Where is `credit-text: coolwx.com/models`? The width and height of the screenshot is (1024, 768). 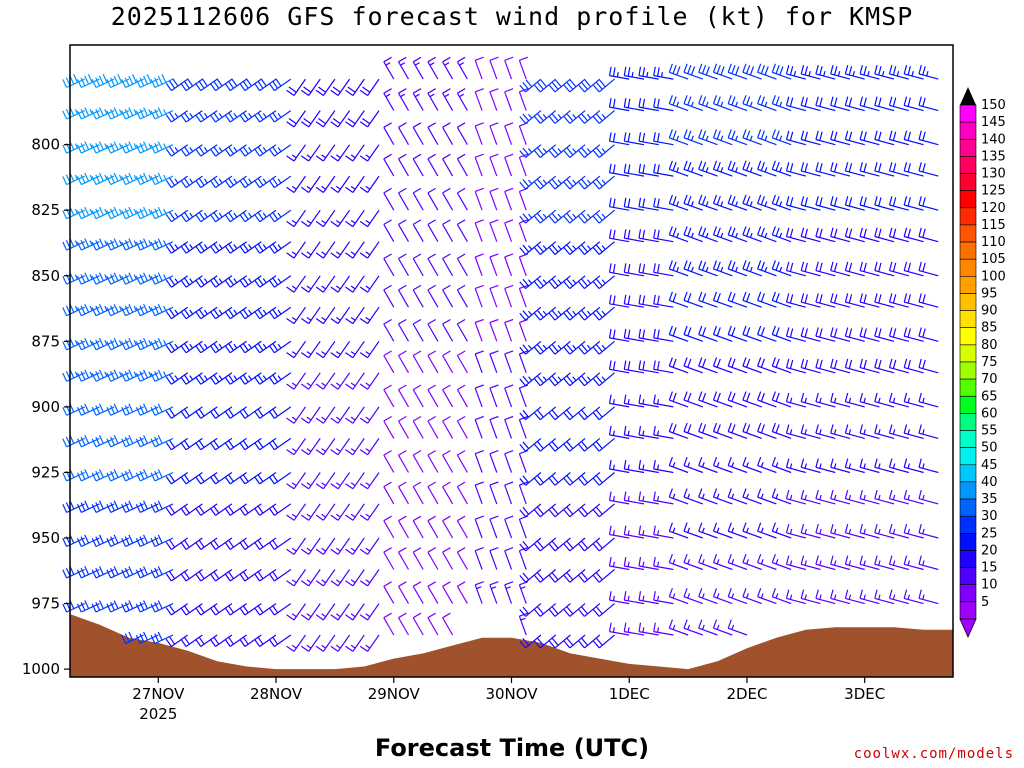
credit-text: coolwx.com/models is located at coordinates (933, 754).